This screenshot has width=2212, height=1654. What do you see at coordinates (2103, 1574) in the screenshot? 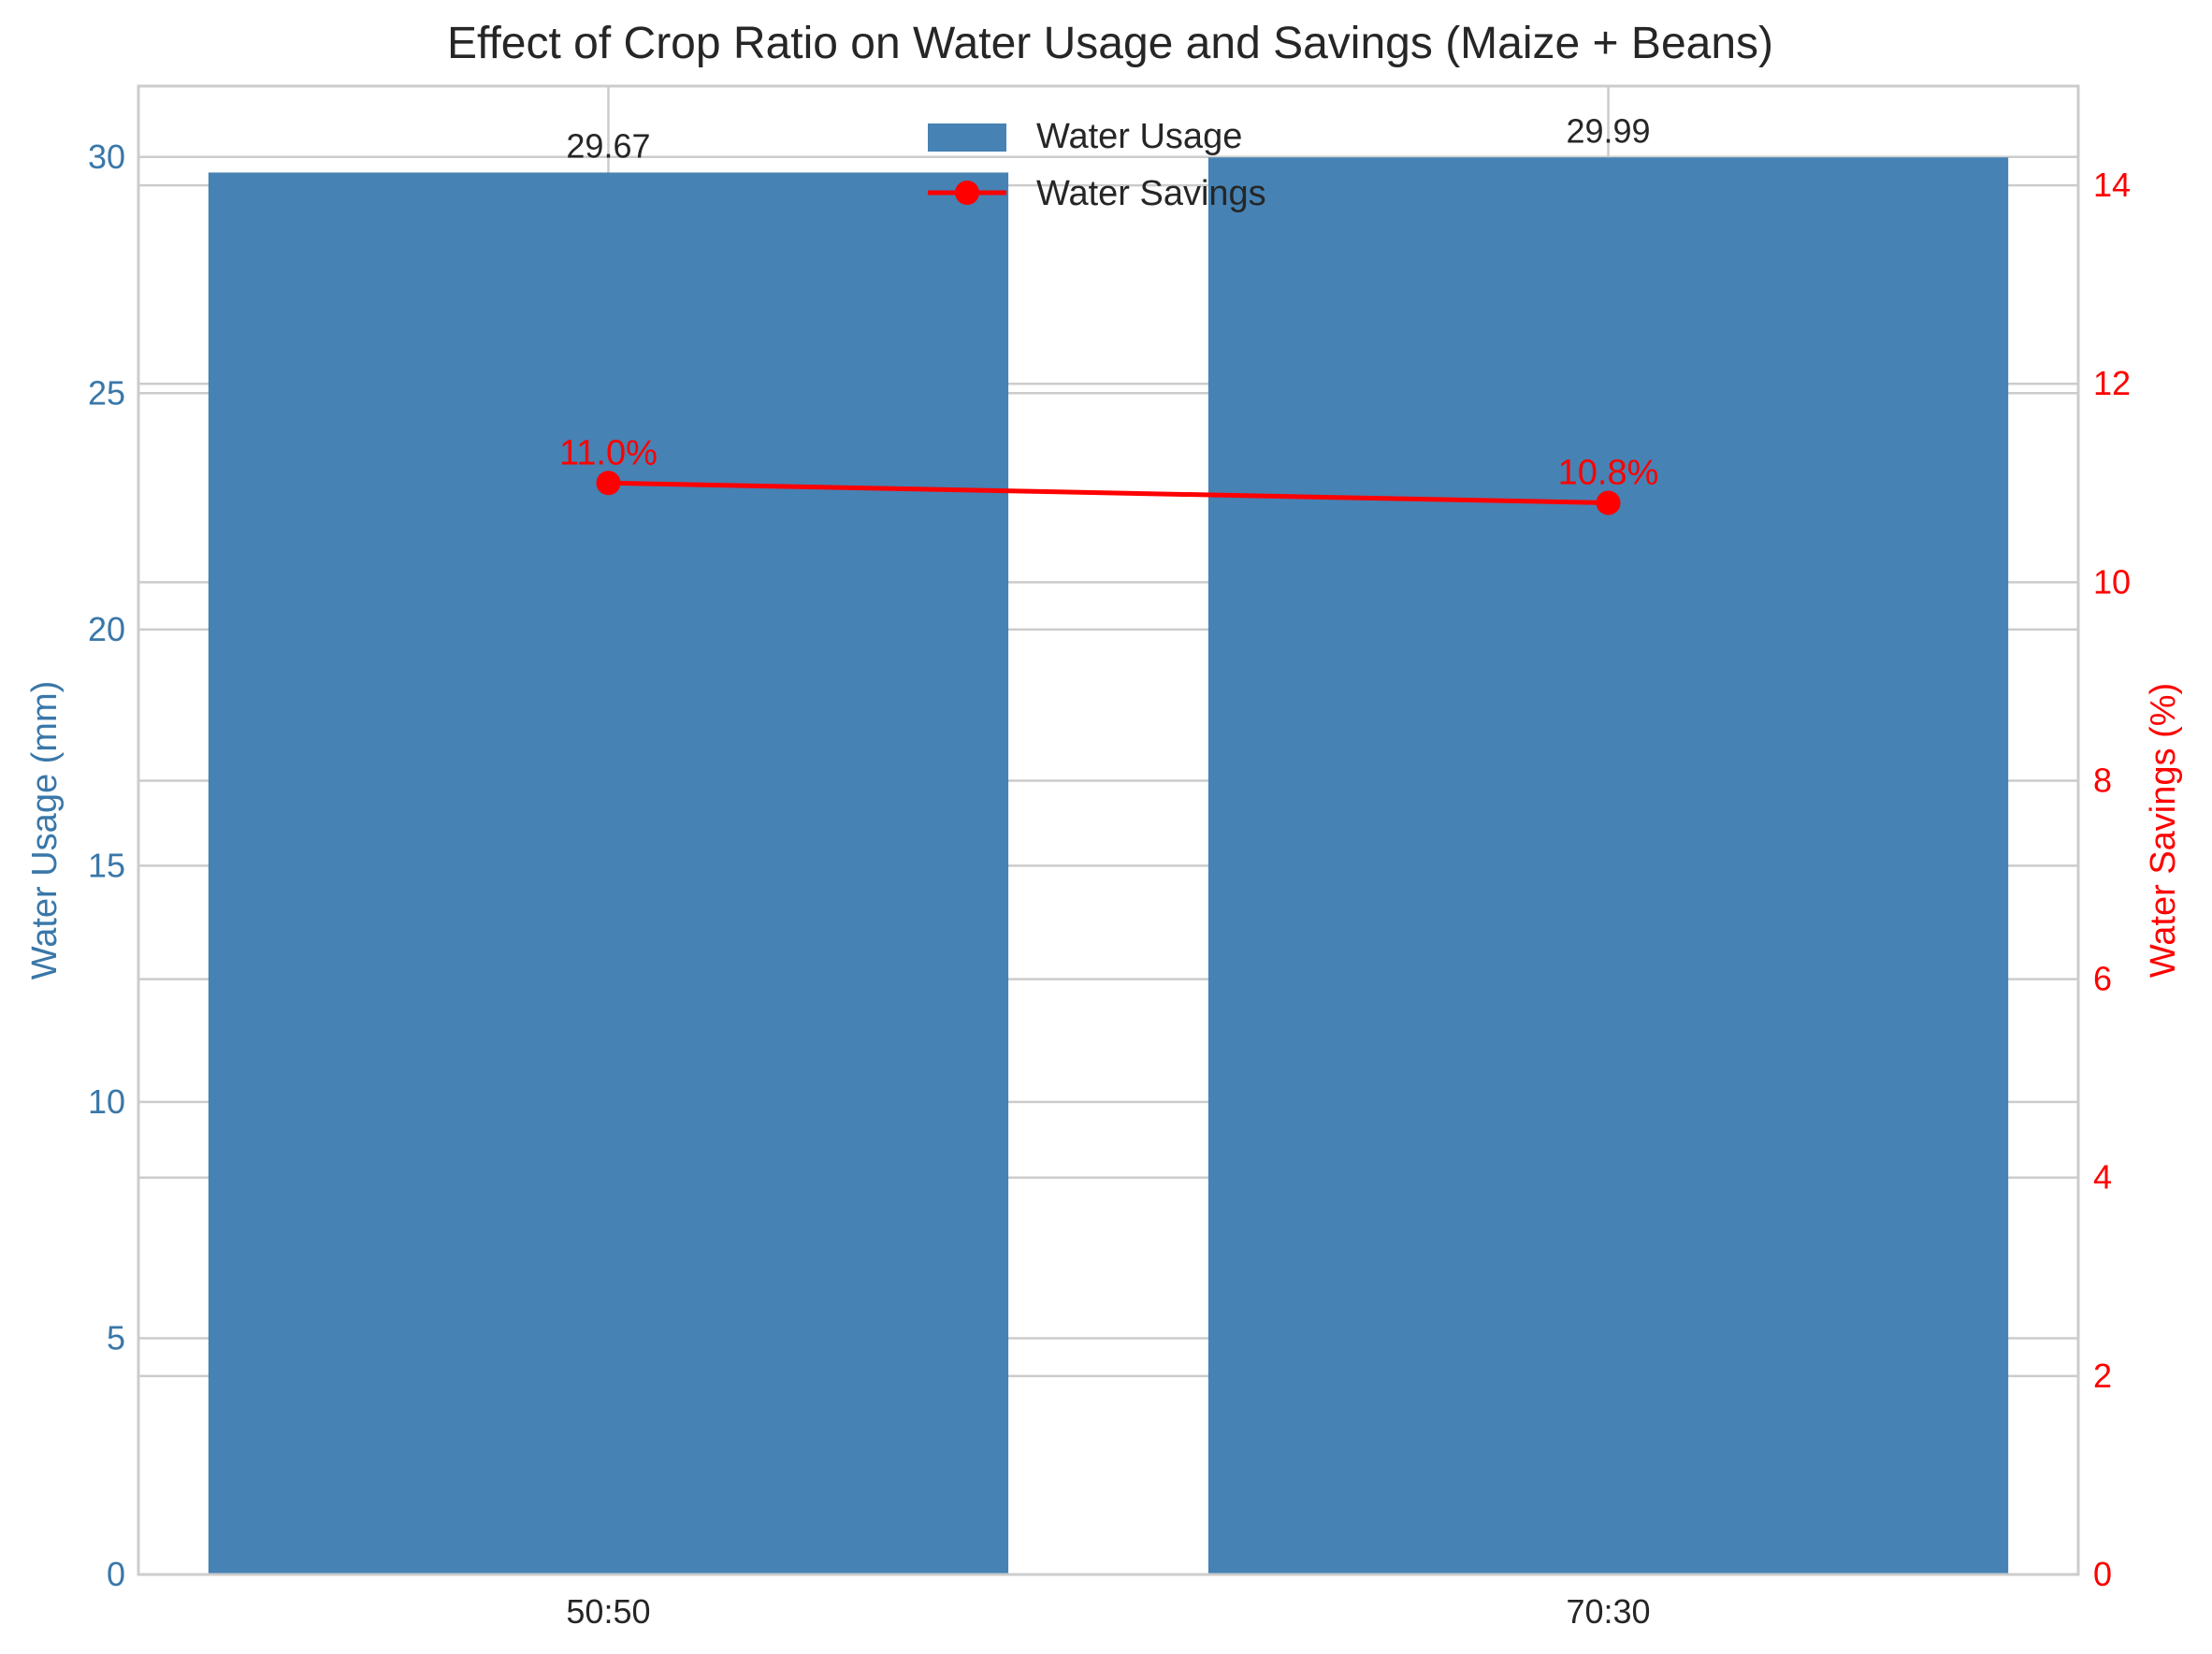
I see `right-tick-label: 0` at bounding box center [2103, 1574].